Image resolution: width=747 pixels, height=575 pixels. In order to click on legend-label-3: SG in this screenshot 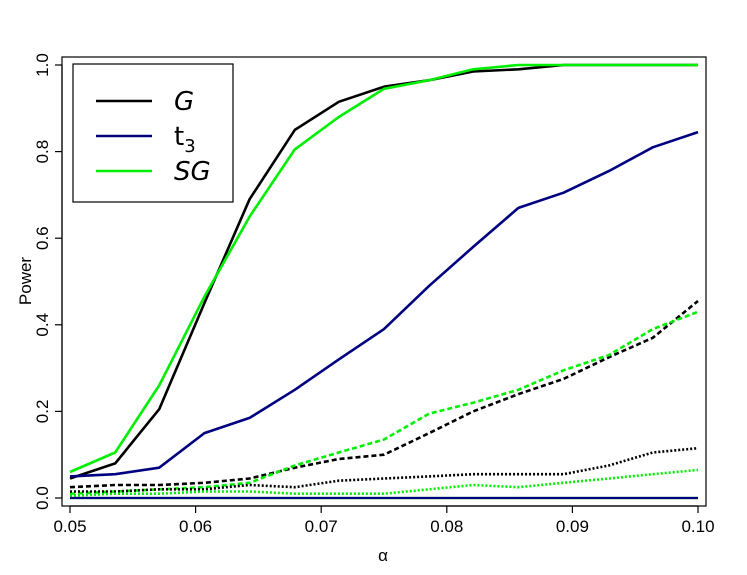, I will do `click(192, 172)`.